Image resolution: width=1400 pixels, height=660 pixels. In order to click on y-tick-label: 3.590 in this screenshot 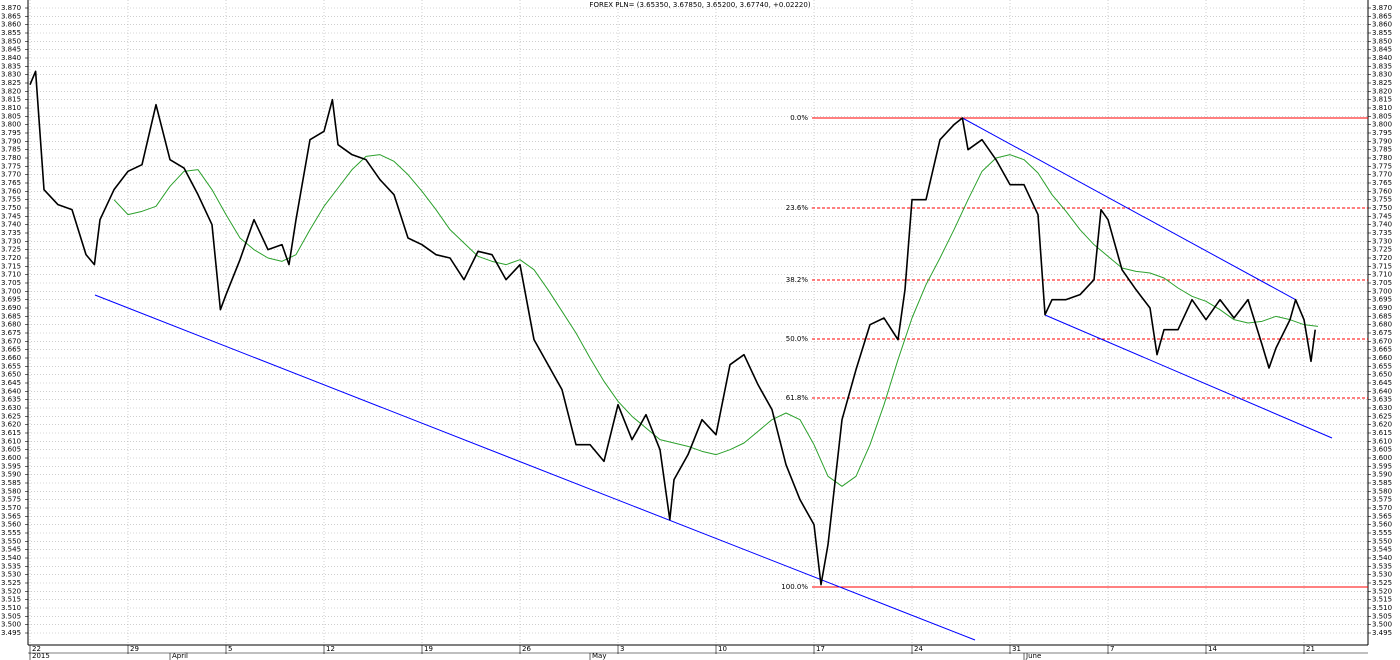, I will do `click(1382, 475)`.